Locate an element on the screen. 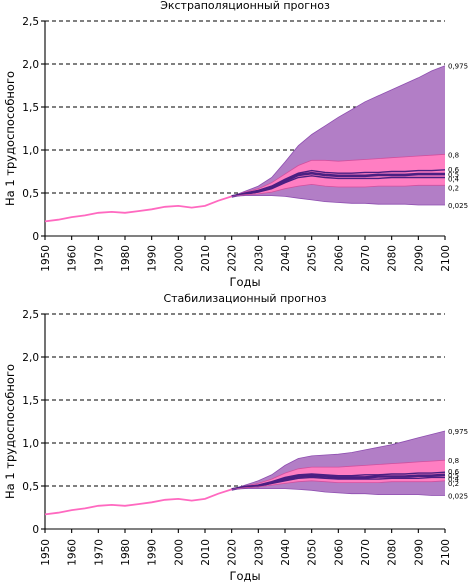 The image size is (470, 587). chart-title: Стабилизационный прогноз is located at coordinates (244, 298).